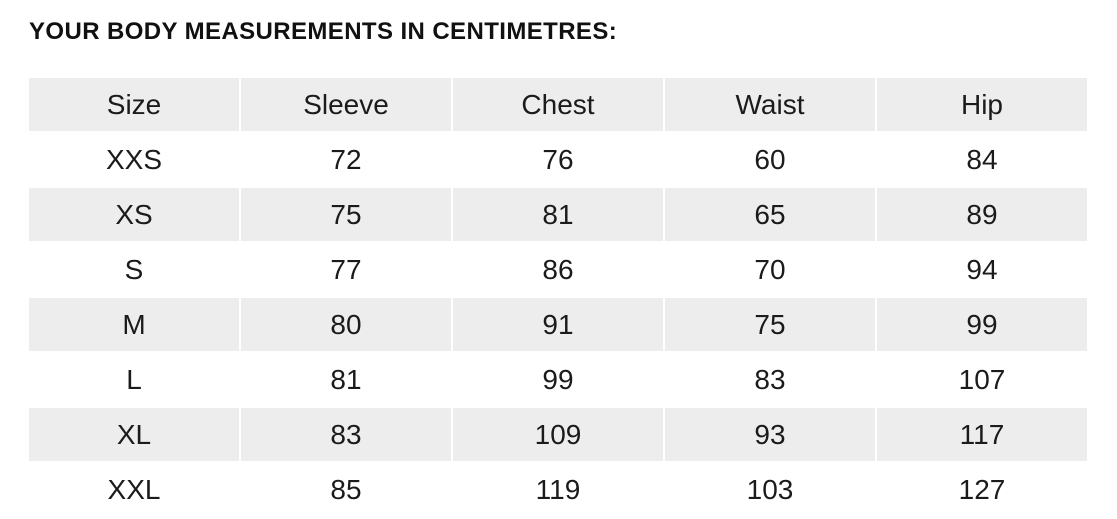 The width and height of the screenshot is (1117, 519). Describe the element at coordinates (770, 104) in the screenshot. I see `column-header-waist: Waist` at that location.